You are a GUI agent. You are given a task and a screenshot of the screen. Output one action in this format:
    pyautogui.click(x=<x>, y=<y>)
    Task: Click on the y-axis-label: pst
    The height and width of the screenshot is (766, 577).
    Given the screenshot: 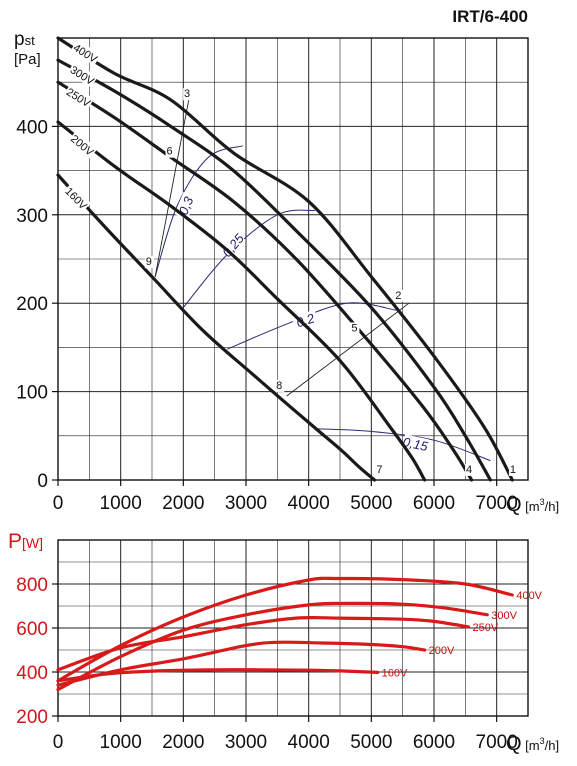 What is the action you would take?
    pyautogui.click(x=24, y=39)
    